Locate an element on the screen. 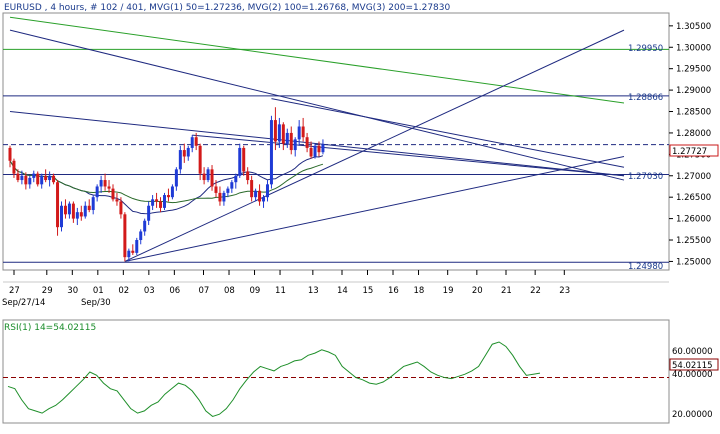 This screenshot has width=720, height=434. date-tick-label: 22 is located at coordinates (535, 291).